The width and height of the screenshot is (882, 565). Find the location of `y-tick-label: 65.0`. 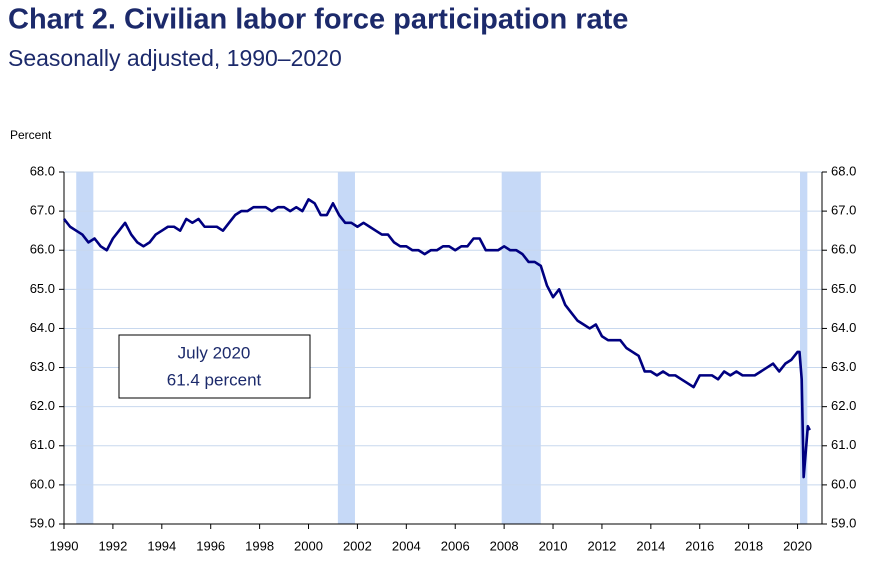

y-tick-label: 65.0 is located at coordinates (42, 288).